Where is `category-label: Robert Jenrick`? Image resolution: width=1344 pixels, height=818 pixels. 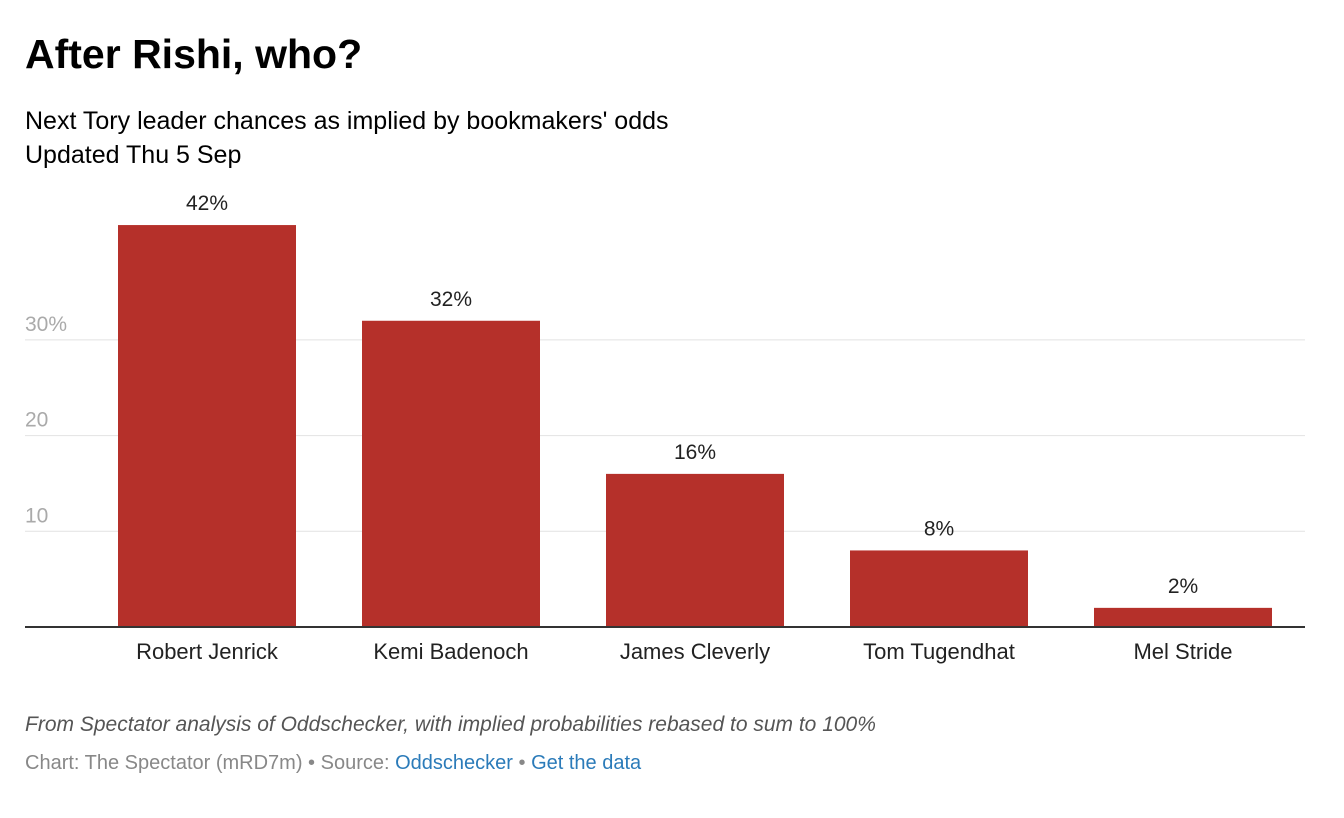 category-label: Robert Jenrick is located at coordinates (207, 651).